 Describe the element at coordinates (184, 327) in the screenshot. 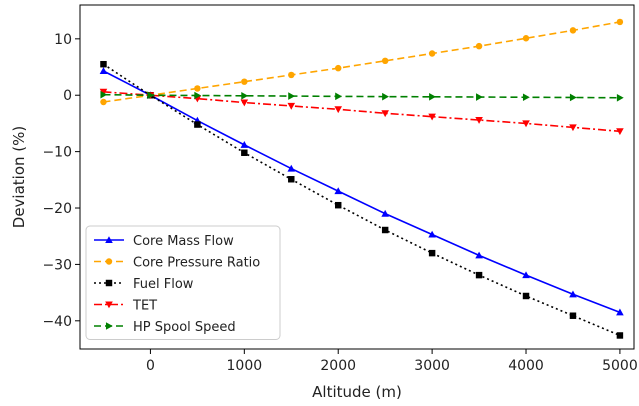

I see `legend-label: HP Spool Speed` at that location.